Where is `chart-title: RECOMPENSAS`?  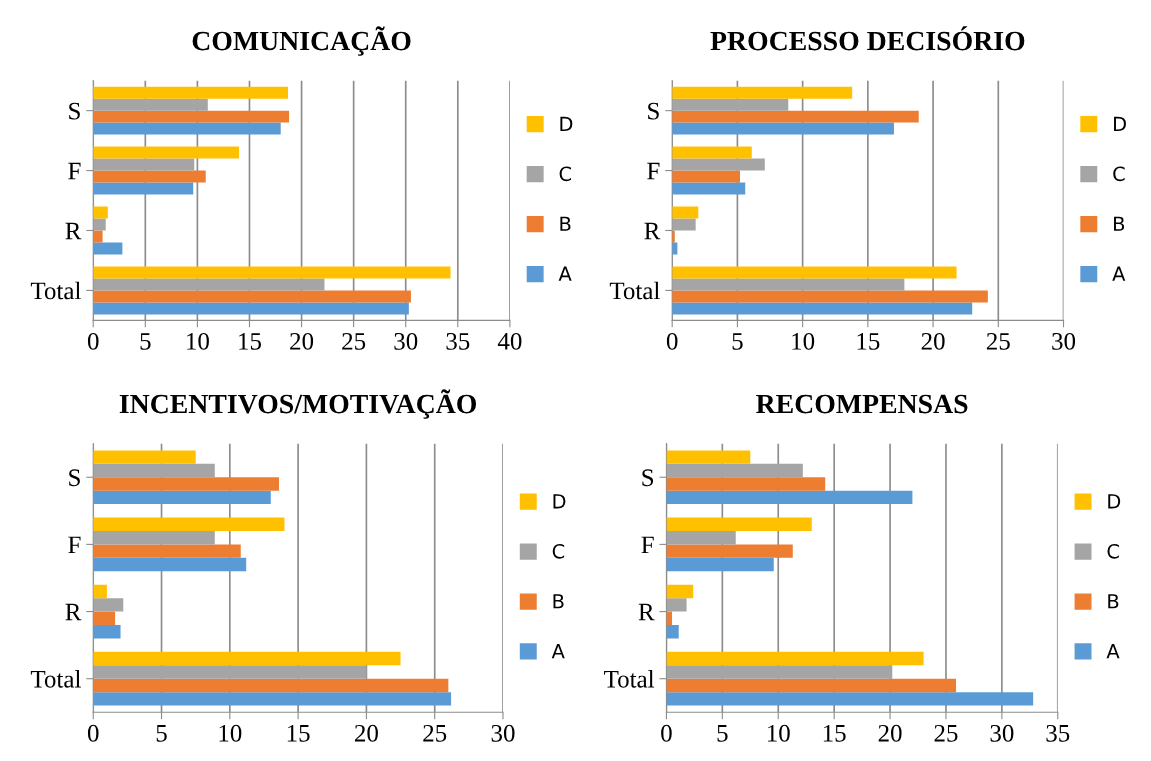
chart-title: RECOMPENSAS is located at coordinates (862, 404).